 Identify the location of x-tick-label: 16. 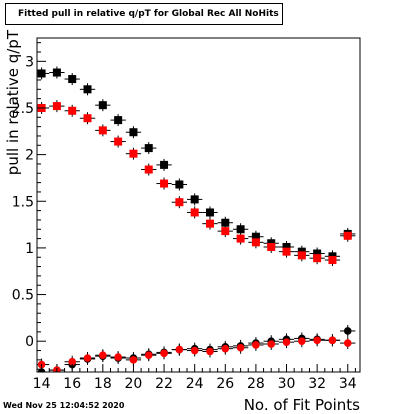
(72, 384).